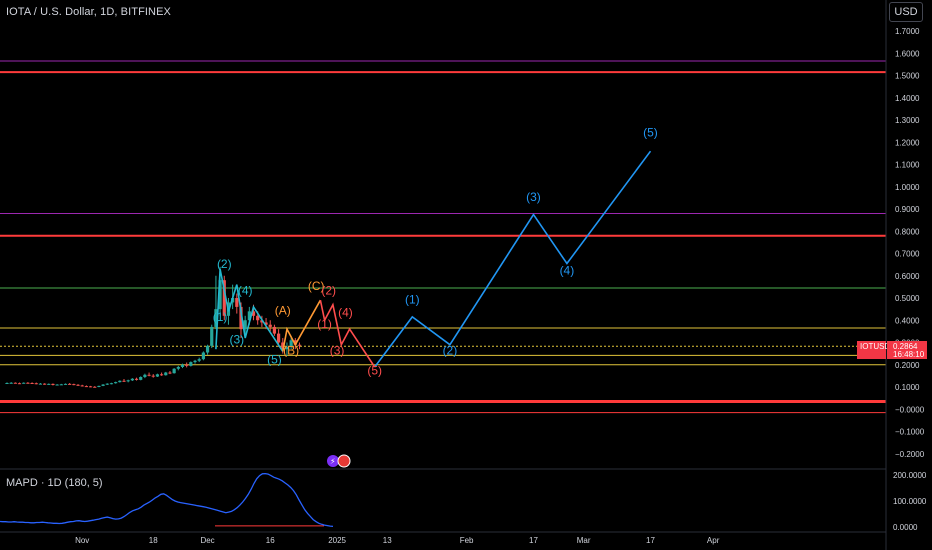  What do you see at coordinates (910, 475) in the screenshot?
I see `indicator-tick-label: 200.0000` at bounding box center [910, 475].